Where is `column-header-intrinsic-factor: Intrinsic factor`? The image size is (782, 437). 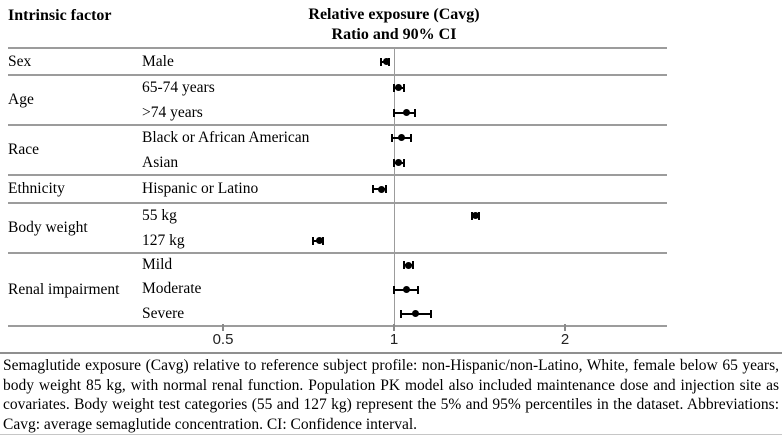
column-header-intrinsic-factor: Intrinsic factor is located at coordinates (60, 15).